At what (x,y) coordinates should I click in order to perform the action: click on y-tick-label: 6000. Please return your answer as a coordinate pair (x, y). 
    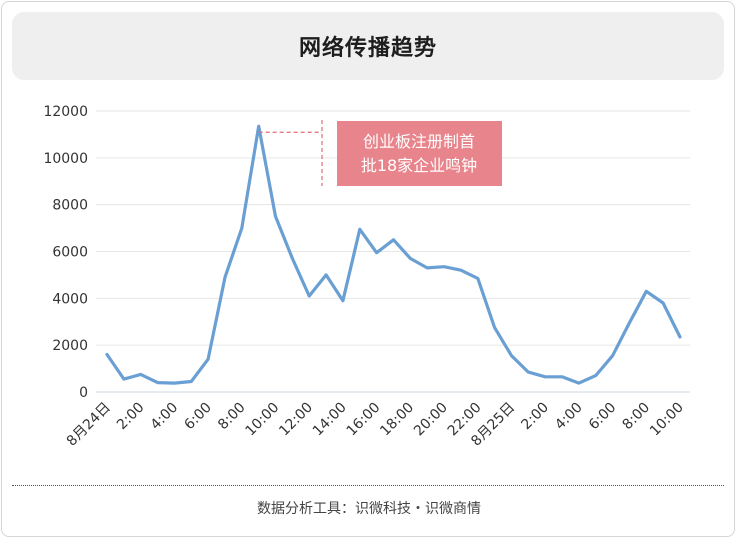
    Looking at the image, I should click on (70, 253).